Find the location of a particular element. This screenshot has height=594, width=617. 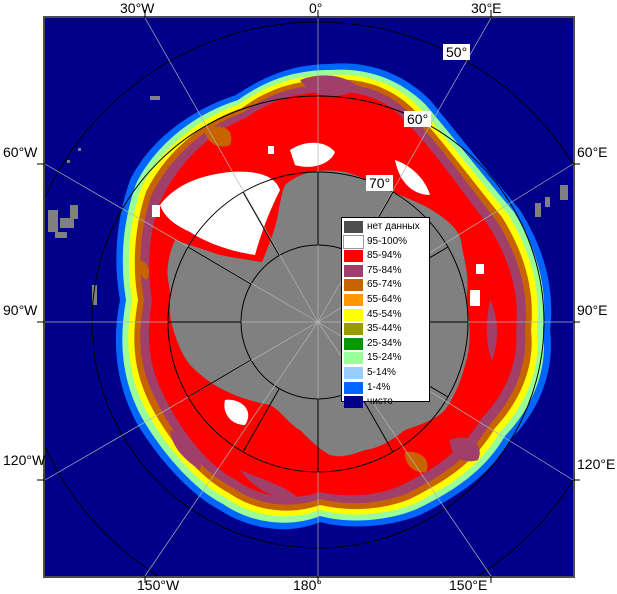

legend-label: 15-24% is located at coordinates (384, 358).